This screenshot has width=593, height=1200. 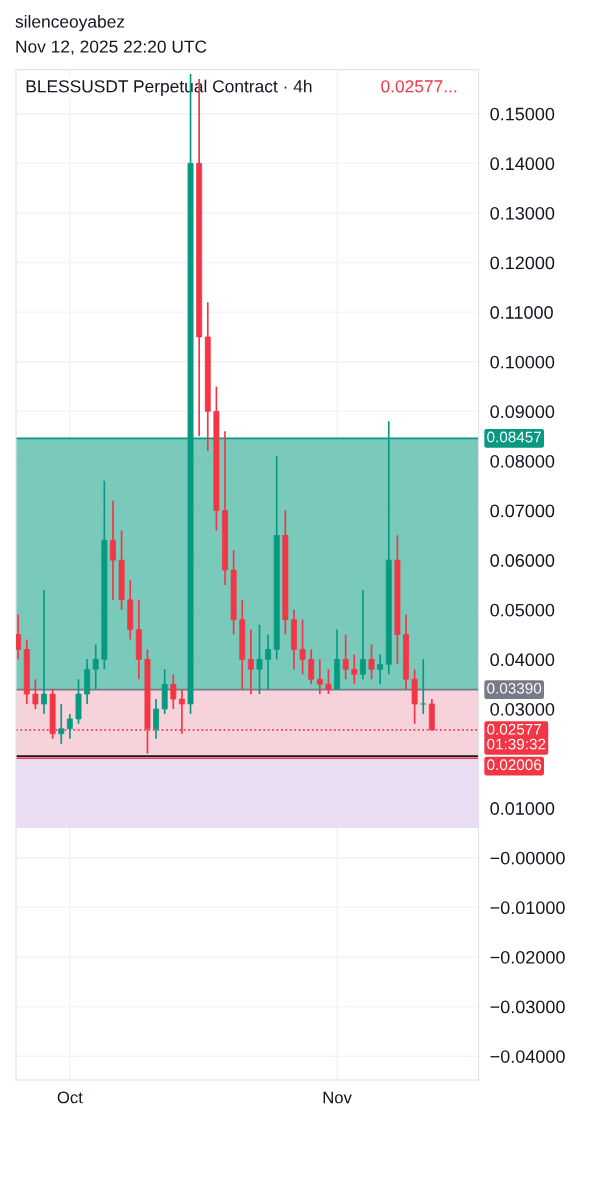 I want to click on ref-line-label: 0.02577 01:39:32, so click(x=516, y=736).